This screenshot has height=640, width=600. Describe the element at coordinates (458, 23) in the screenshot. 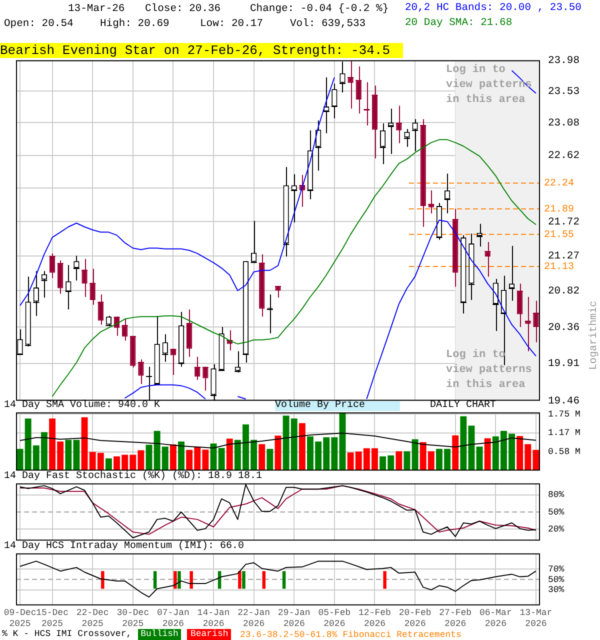

I see `text: 20 Day SMA: 21.68` at that location.